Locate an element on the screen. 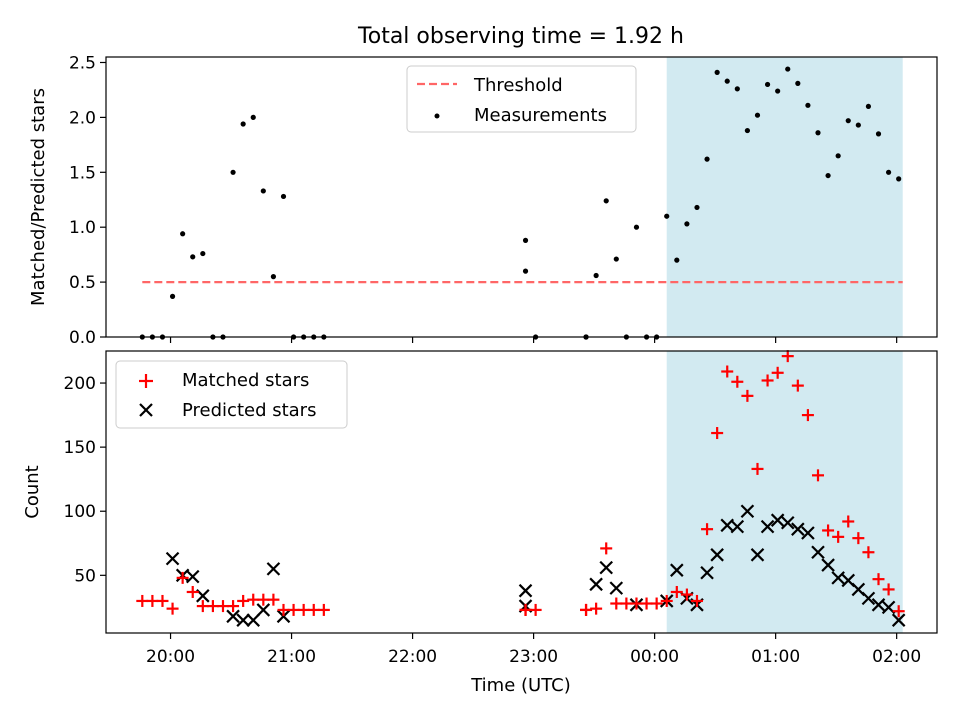 This screenshot has width=960, height=724. y-tick-label: 100 is located at coordinates (80, 512).